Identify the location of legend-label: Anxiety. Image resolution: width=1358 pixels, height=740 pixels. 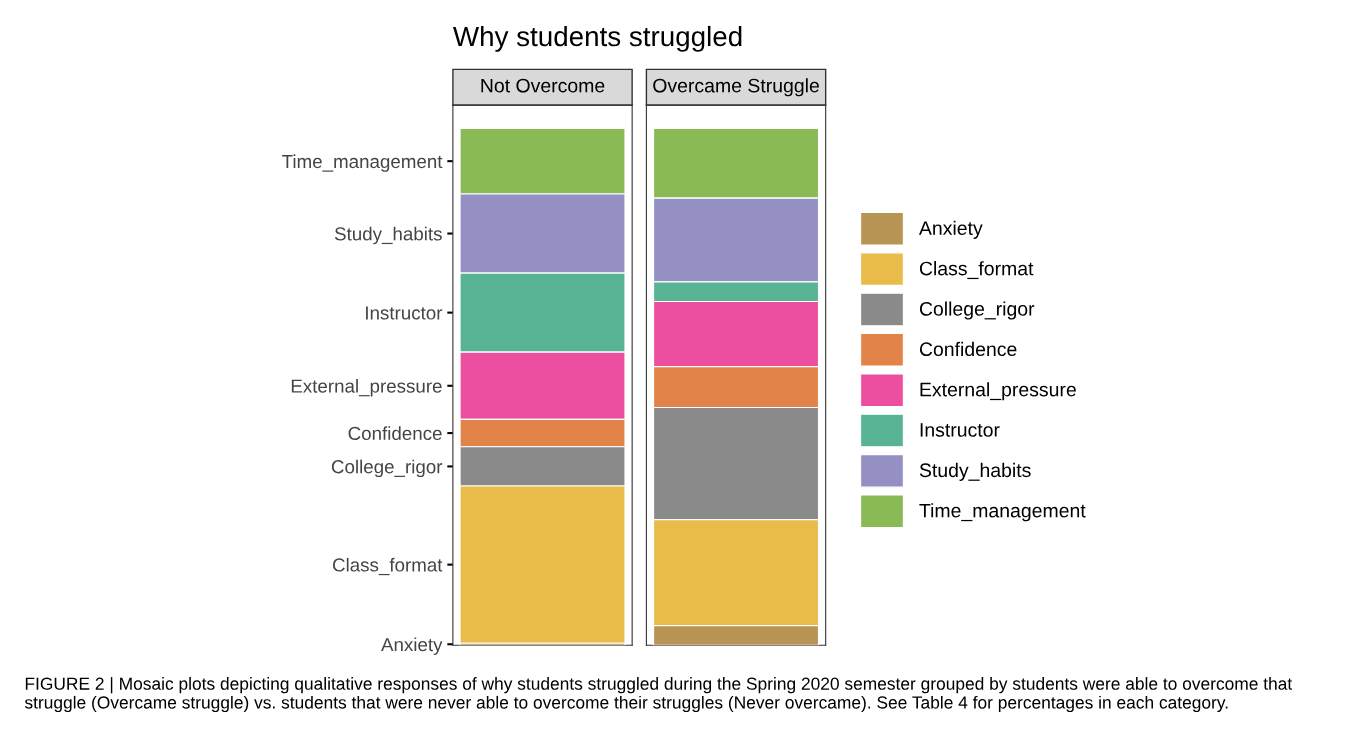
(950, 229).